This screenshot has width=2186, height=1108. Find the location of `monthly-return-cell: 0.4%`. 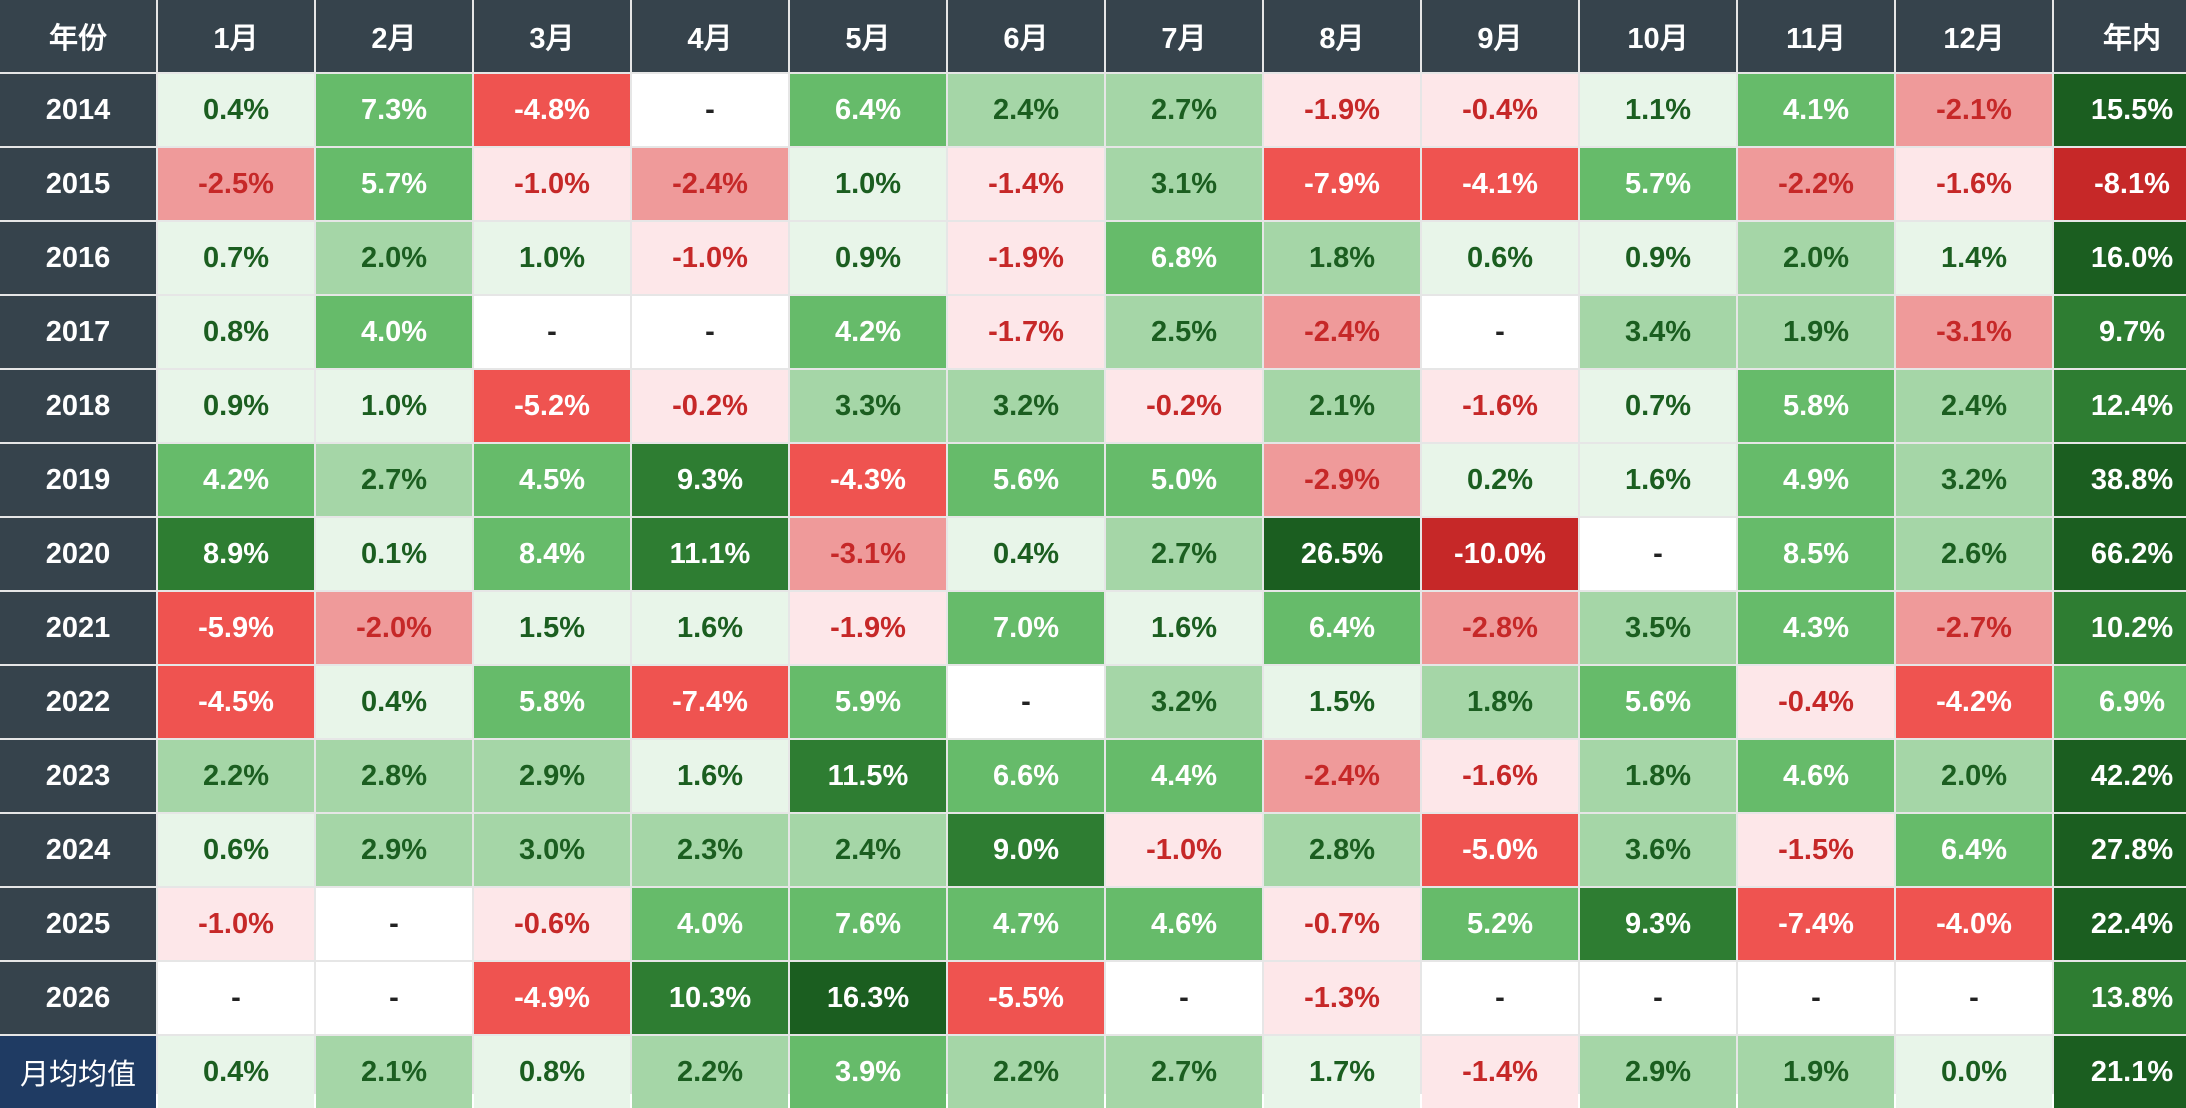

monthly-return-cell: 0.4% is located at coordinates (1026, 554).